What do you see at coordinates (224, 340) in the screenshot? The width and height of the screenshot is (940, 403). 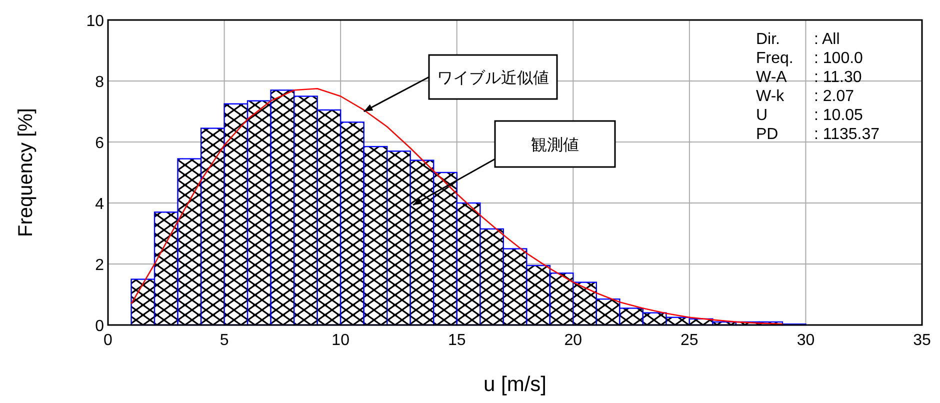 I see `x-tick-label: 5` at bounding box center [224, 340].